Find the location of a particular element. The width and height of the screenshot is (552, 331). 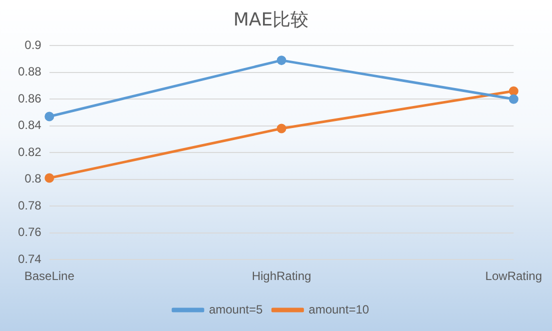

legend-label: amount=10 is located at coordinates (339, 309).